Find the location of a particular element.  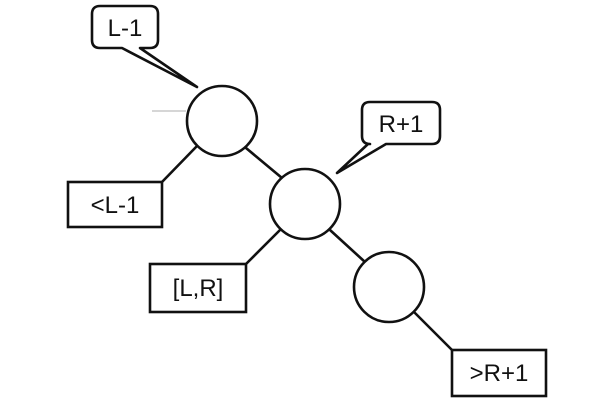

leaf-range-label: [L,R] is located at coordinates (198, 288).